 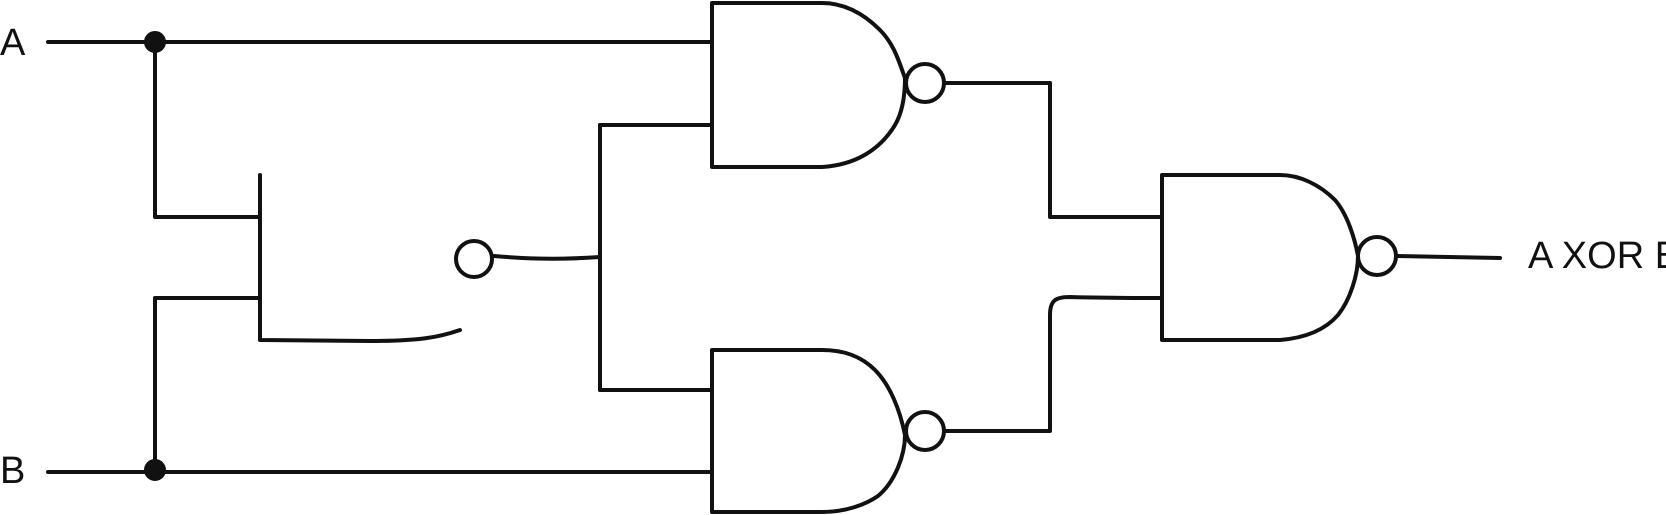 I want to click on output-label: A XOR B, so click(x=1597, y=256).